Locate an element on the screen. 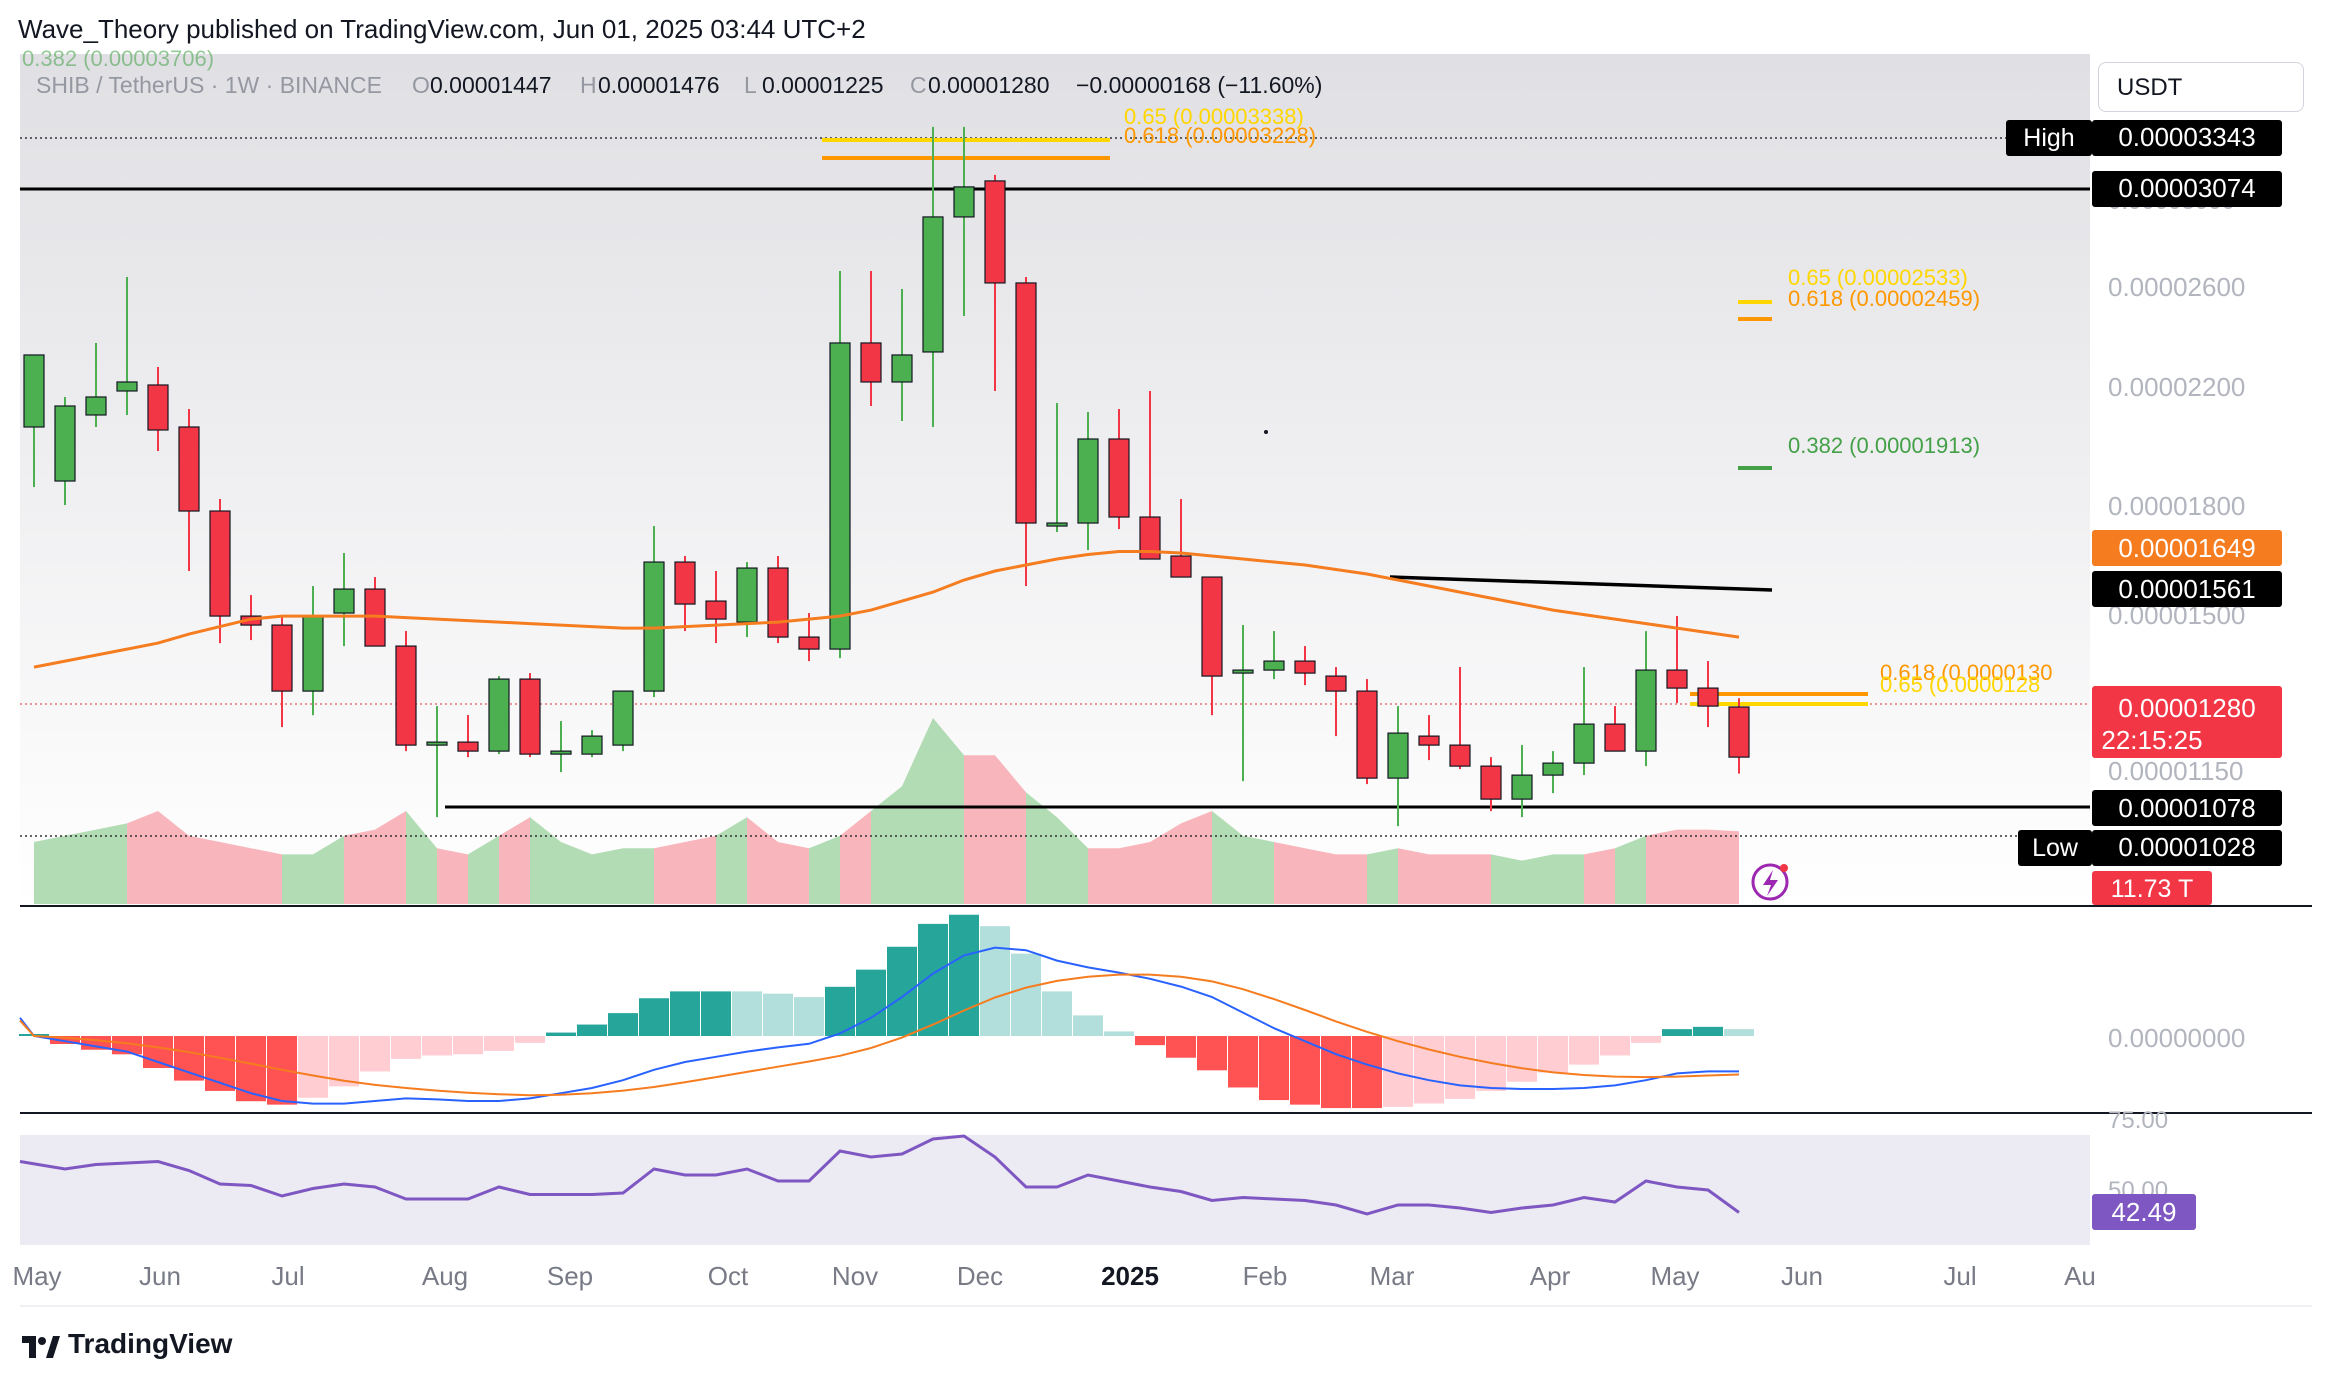  time-axis-label: Feb is located at coordinates (1265, 1276).